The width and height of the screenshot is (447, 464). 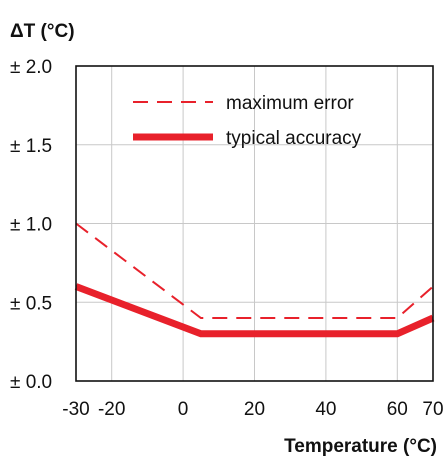 What do you see at coordinates (111, 409) in the screenshot?
I see `x-tick-label: -20` at bounding box center [111, 409].